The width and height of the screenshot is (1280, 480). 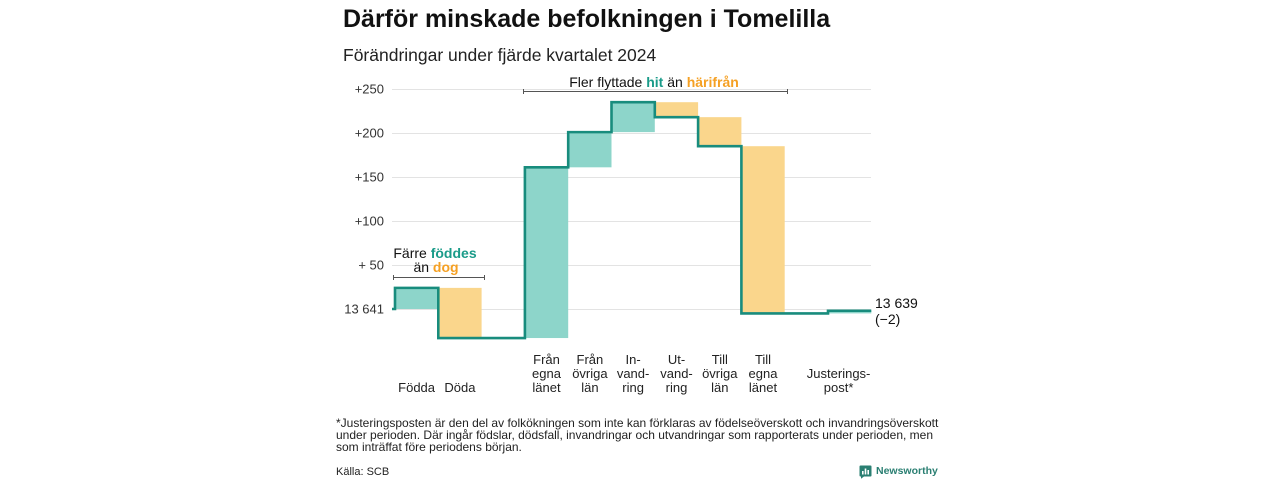 I want to click on births-annotation-text: än, so click(x=421, y=267).